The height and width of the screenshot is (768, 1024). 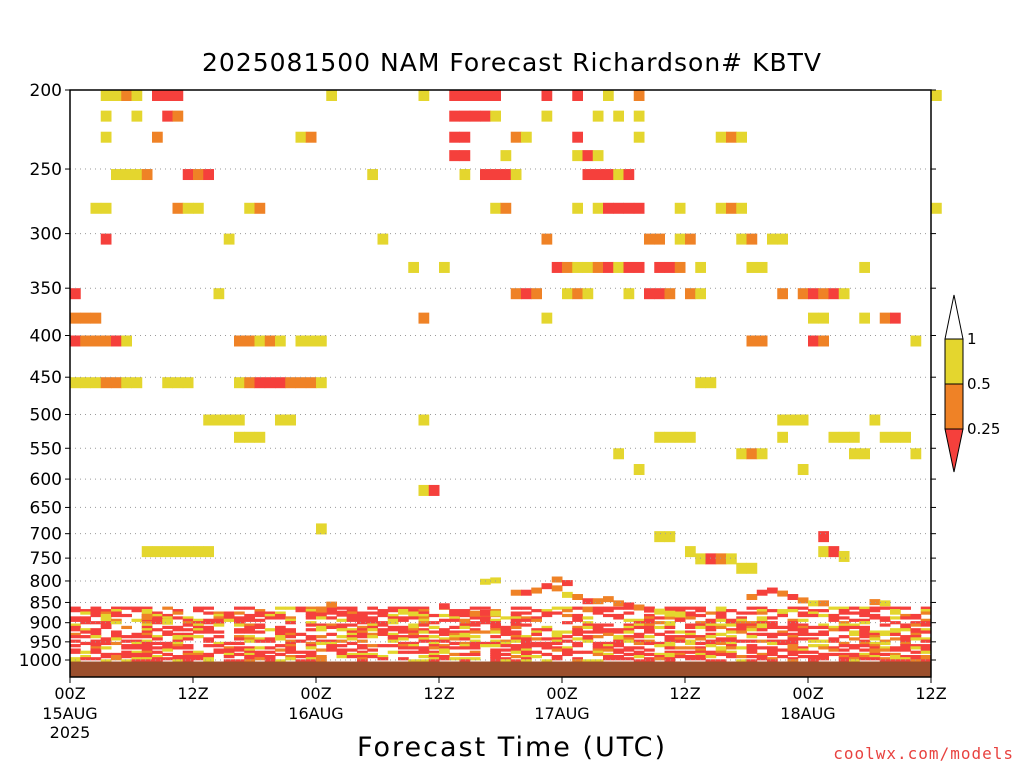 What do you see at coordinates (46, 535) in the screenshot?
I see `y-tick-label: 700` at bounding box center [46, 535].